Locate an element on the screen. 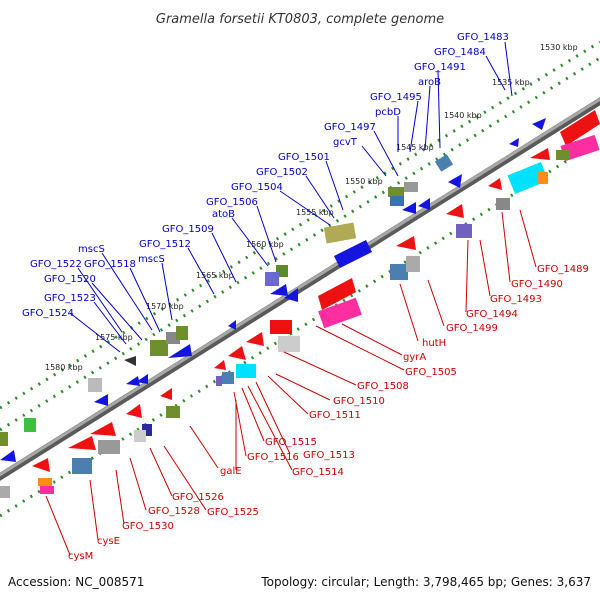 The image size is (600, 600). gene-label-reverse: GFO_1511 is located at coordinates (335, 415).